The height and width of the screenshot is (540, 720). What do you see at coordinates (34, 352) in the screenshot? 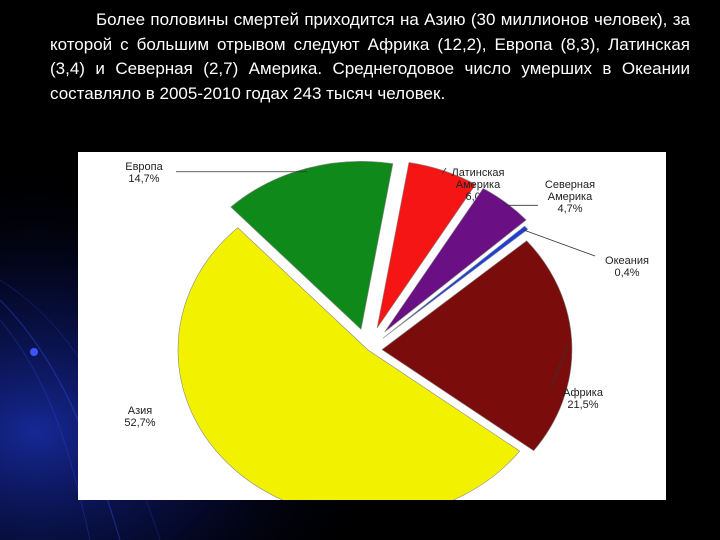
I see `bullet-dot` at bounding box center [34, 352].